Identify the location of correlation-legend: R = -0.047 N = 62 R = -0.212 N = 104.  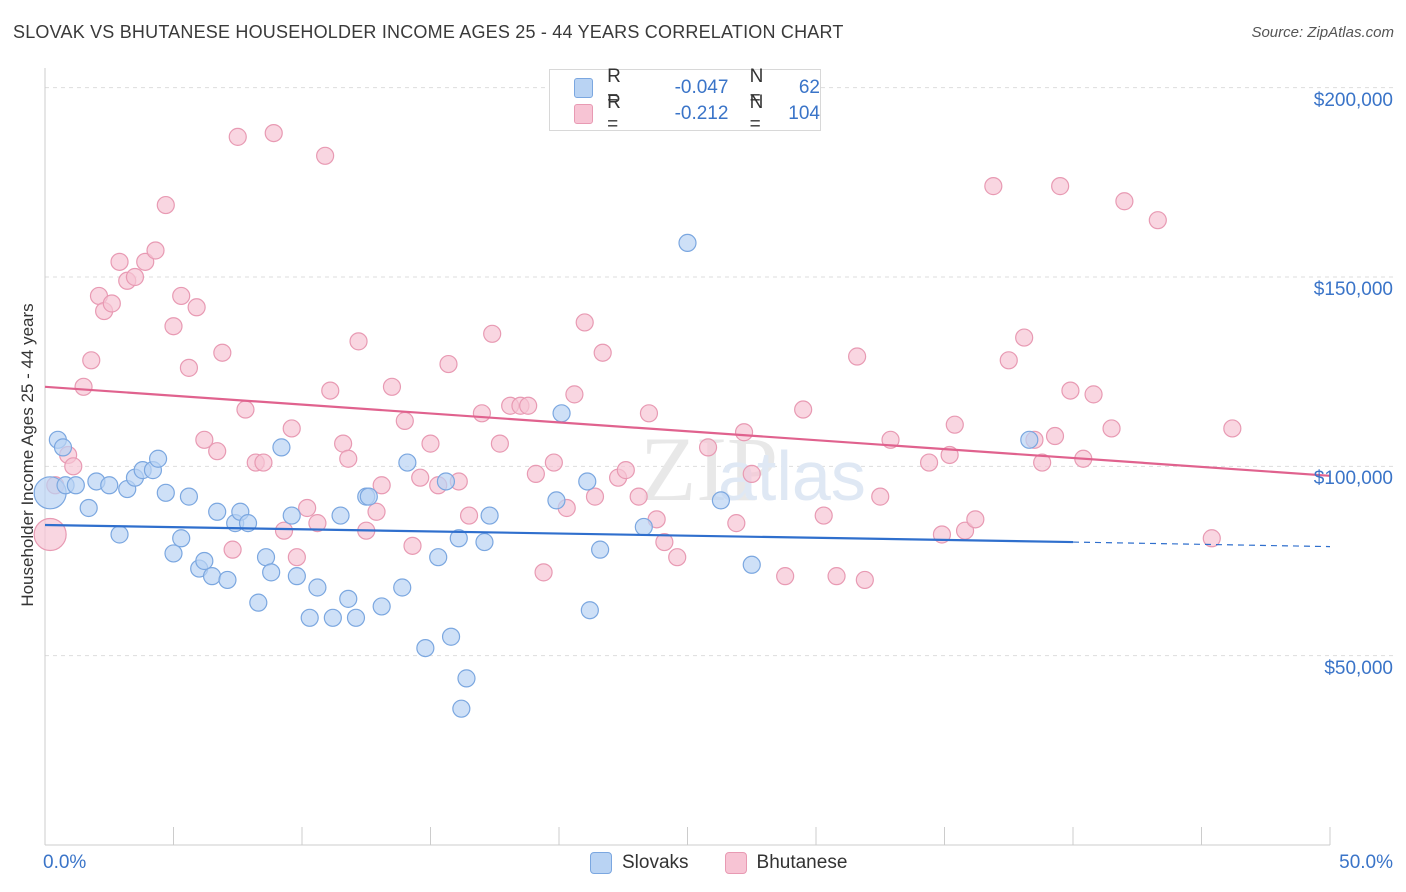
(685, 100).